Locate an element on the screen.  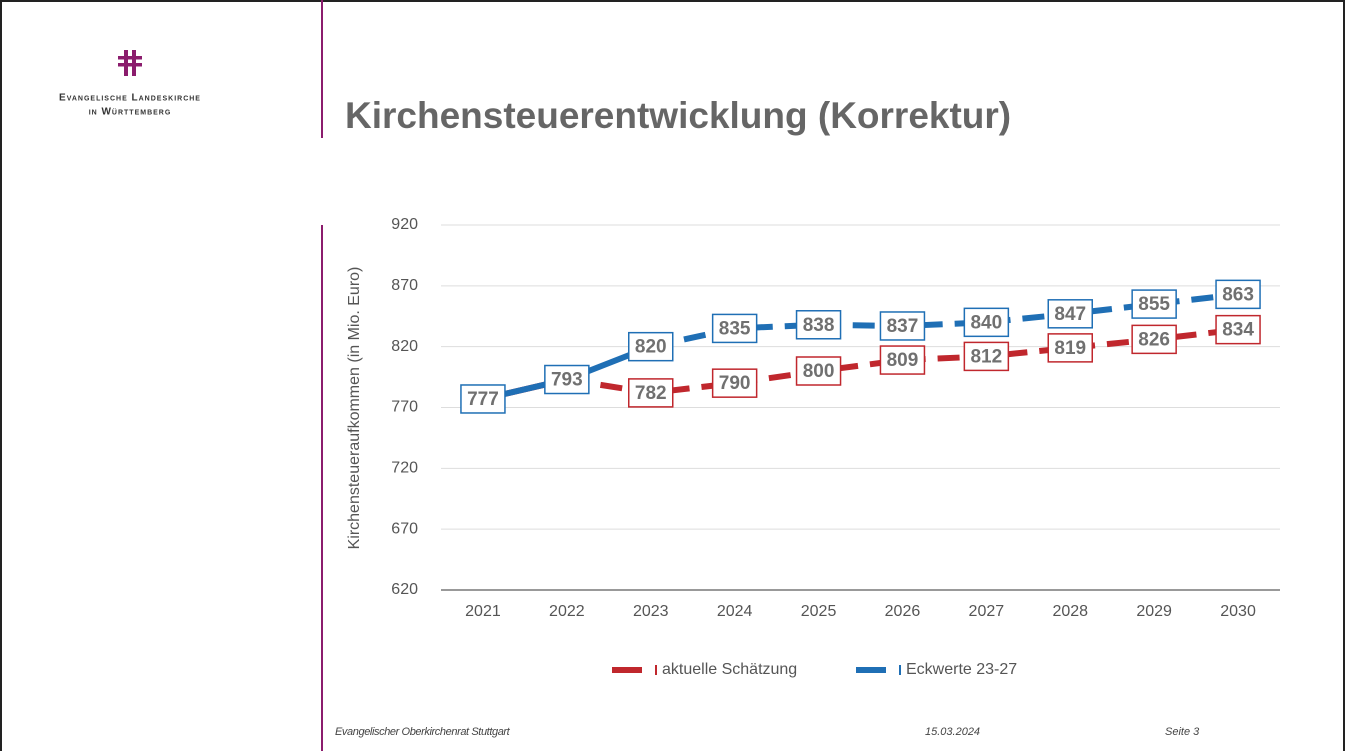
logo-cross is located at coordinates (130, 63).